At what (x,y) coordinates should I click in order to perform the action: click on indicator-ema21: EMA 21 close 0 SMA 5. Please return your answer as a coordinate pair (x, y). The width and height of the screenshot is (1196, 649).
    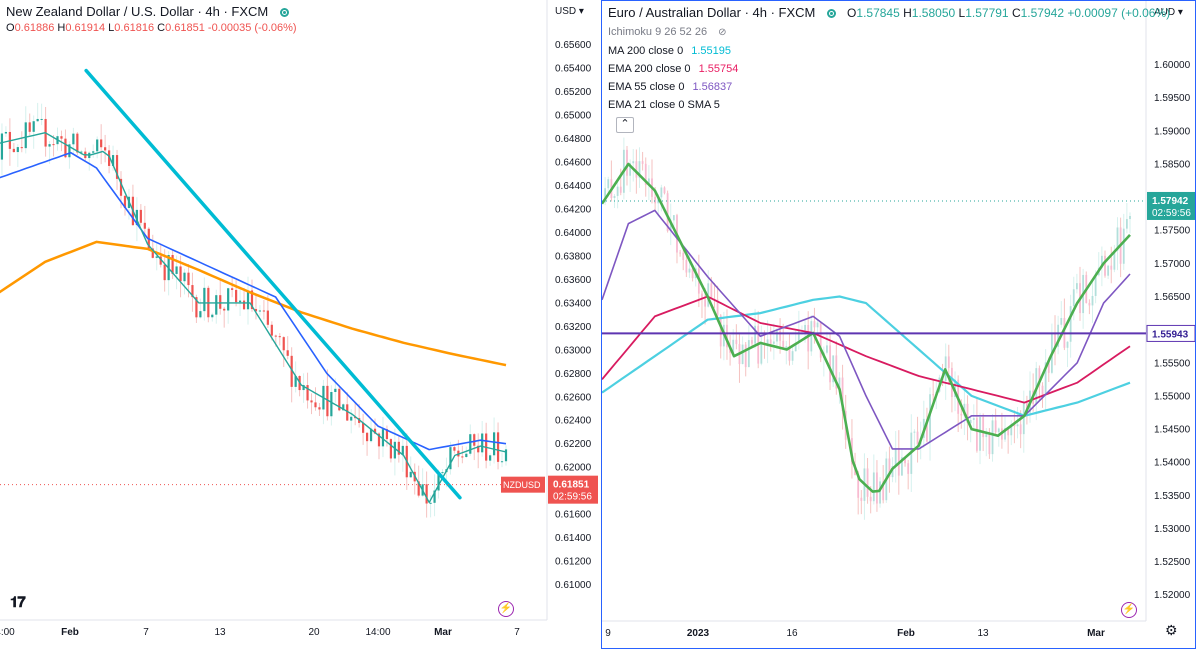
    Looking at the image, I should click on (889, 105).